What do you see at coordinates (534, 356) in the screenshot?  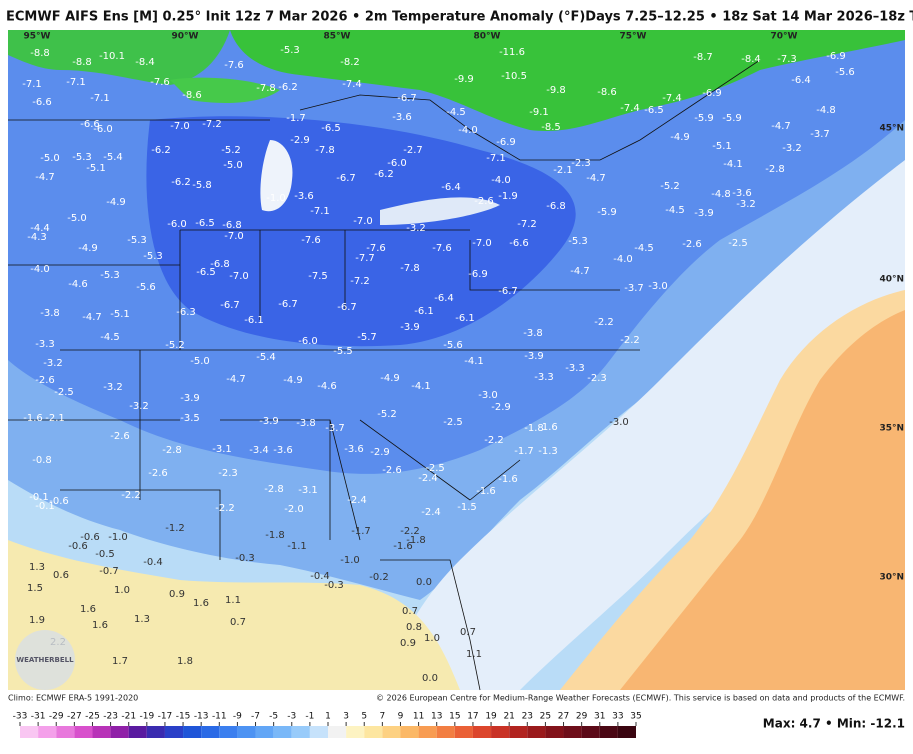 I see `anomaly-label: -3.9` at bounding box center [534, 356].